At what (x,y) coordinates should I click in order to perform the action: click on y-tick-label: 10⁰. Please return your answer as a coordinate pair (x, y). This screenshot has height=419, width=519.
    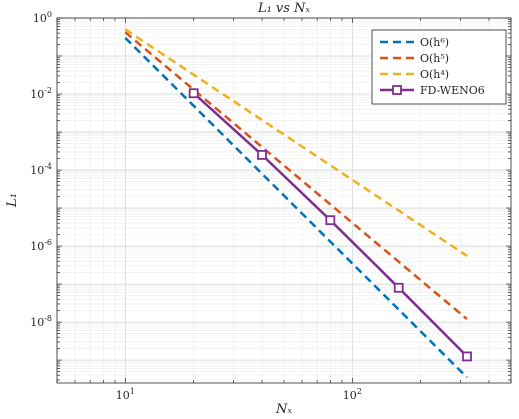
    Looking at the image, I should click on (42, 17).